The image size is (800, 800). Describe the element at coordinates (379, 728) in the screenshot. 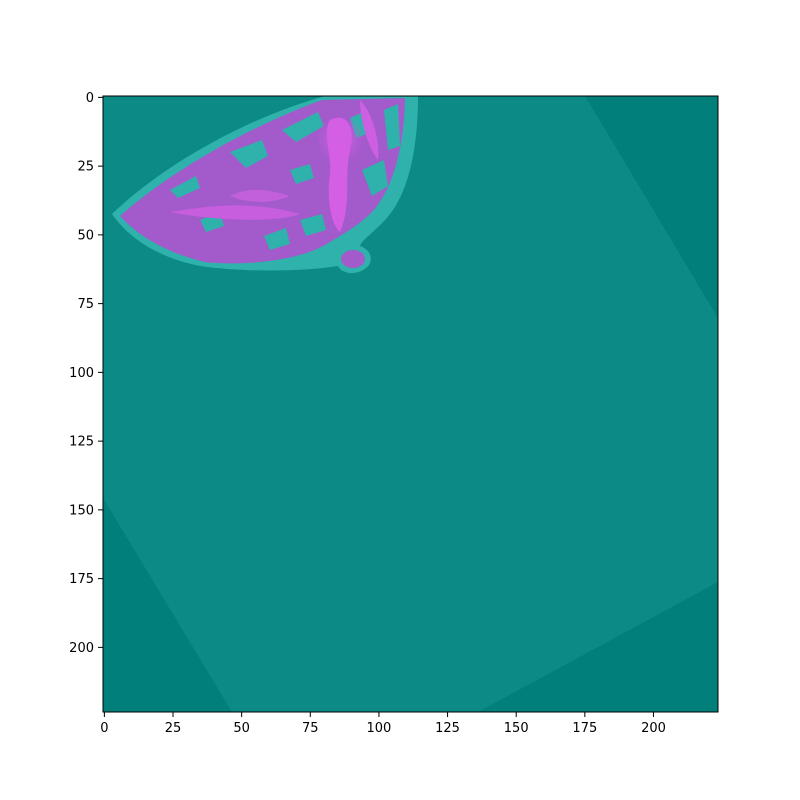

I see `x-tick-label: 100` at that location.